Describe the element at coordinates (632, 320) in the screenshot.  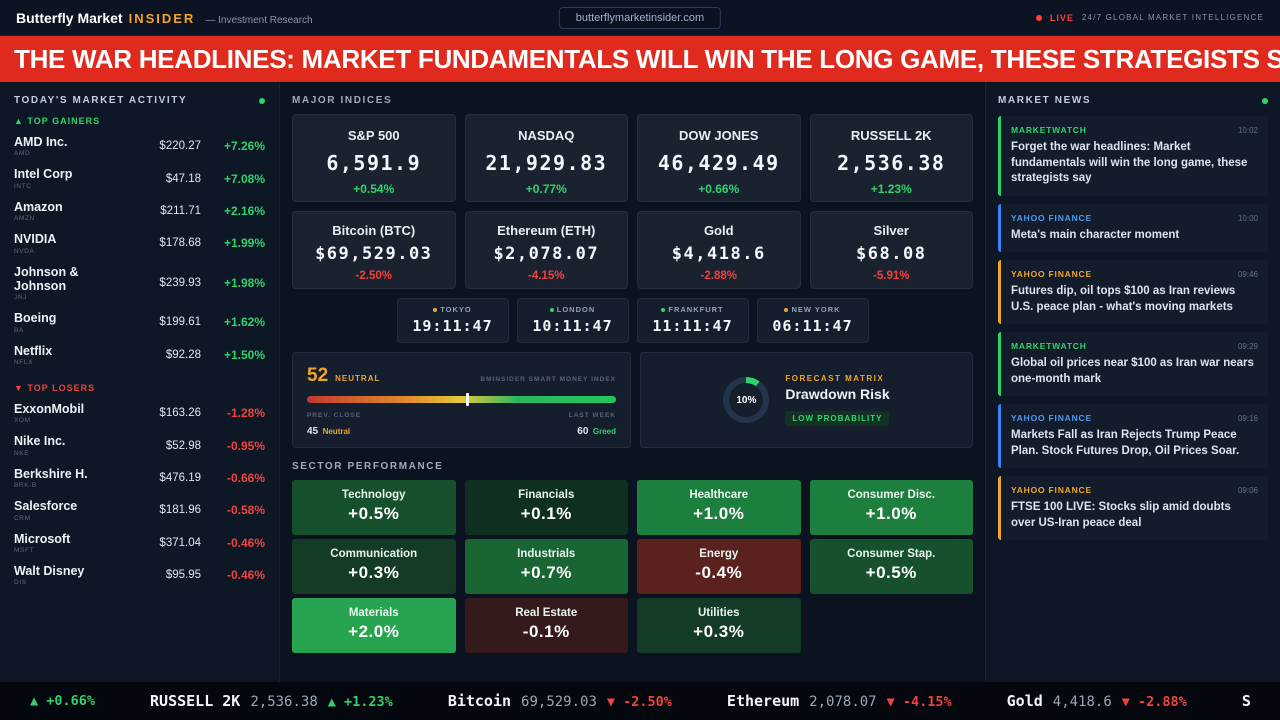
I see `world-clocks: TOKYO 19:11:47 LONDON 10:11:47 FRANK` at that location.